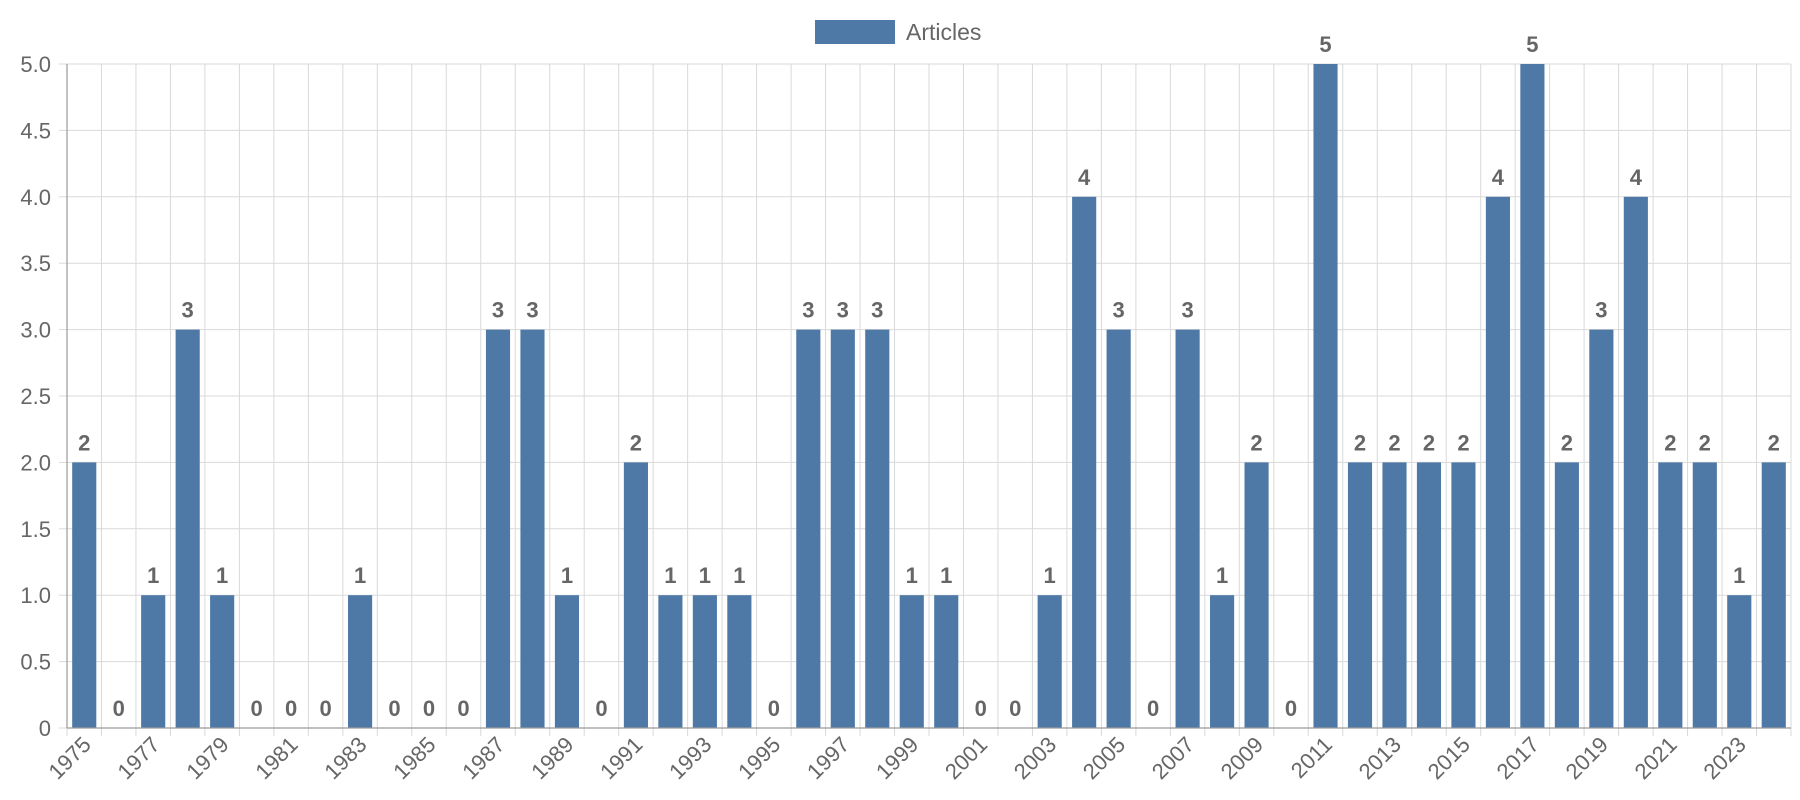 The height and width of the screenshot is (800, 1800). Describe the element at coordinates (360, 575) in the screenshot. I see `data-label-1983: 1` at that location.